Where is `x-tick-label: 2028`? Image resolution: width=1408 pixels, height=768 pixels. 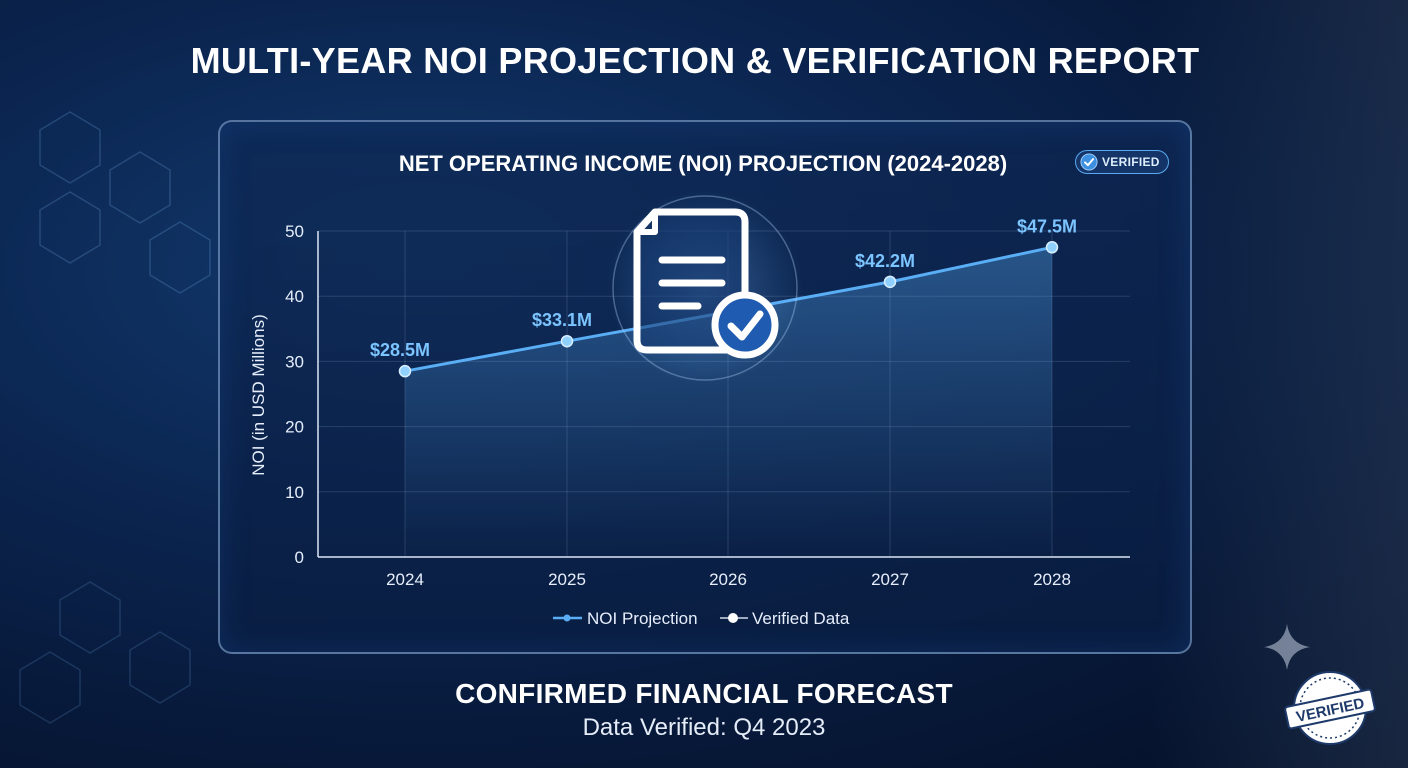 x-tick-label: 2028 is located at coordinates (1052, 579).